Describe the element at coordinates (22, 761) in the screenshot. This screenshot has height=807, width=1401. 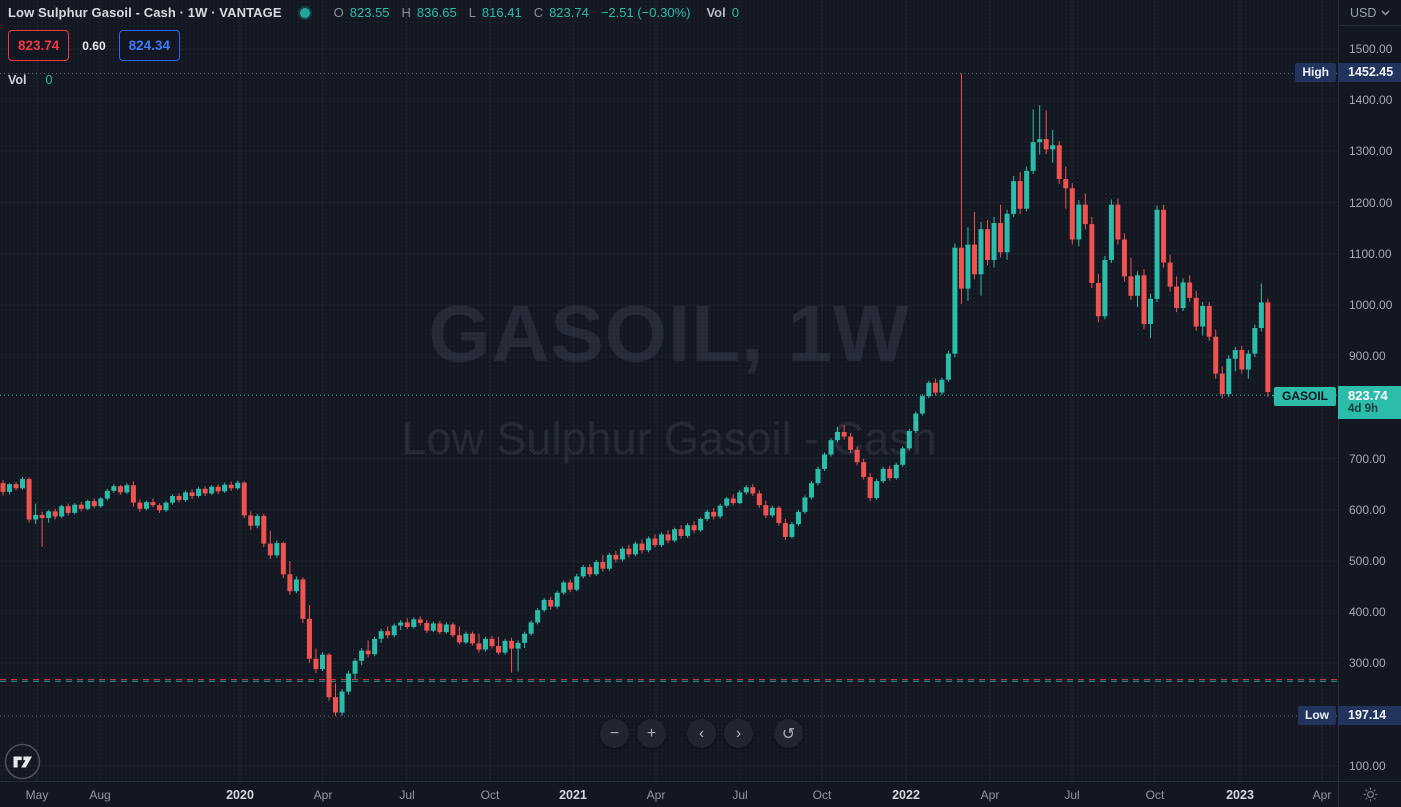
I see `tradingview-logo-icon` at that location.